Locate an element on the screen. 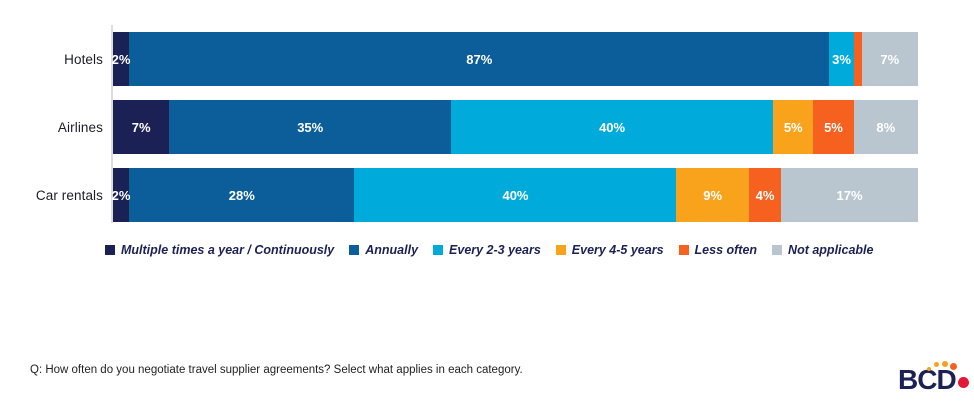 The width and height of the screenshot is (974, 401). bar-row: Car rentals 2% 28% 40% 9% 4% 17% is located at coordinates (487, 195).